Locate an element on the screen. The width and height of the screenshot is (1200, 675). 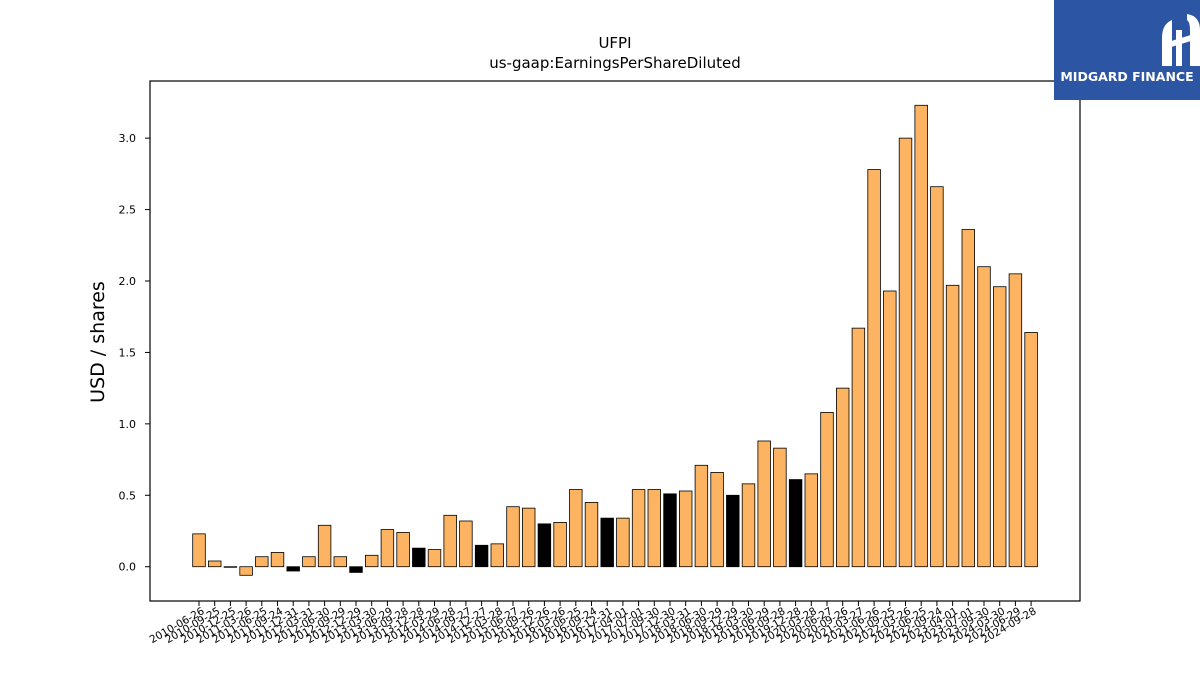
brand-logo: MIDGARD FINANCE is located at coordinates (1127, 50).